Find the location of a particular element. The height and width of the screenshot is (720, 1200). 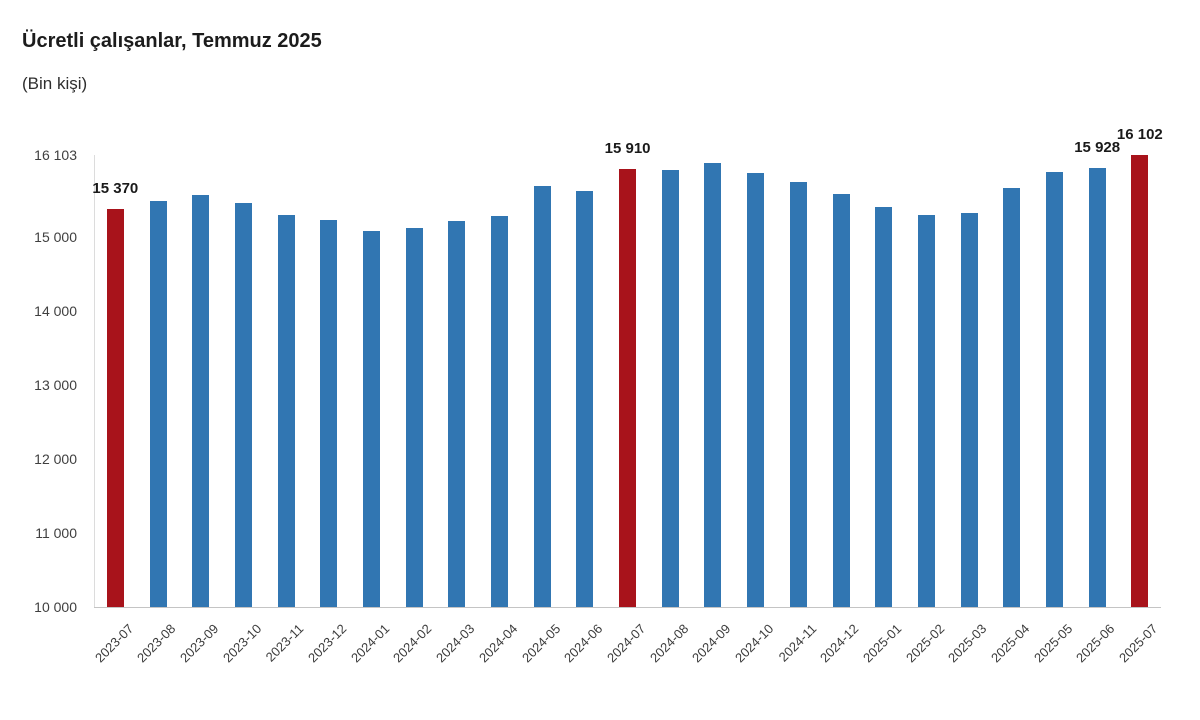

bar-slot-2024-09: 2024-09 is located at coordinates (712, 410).